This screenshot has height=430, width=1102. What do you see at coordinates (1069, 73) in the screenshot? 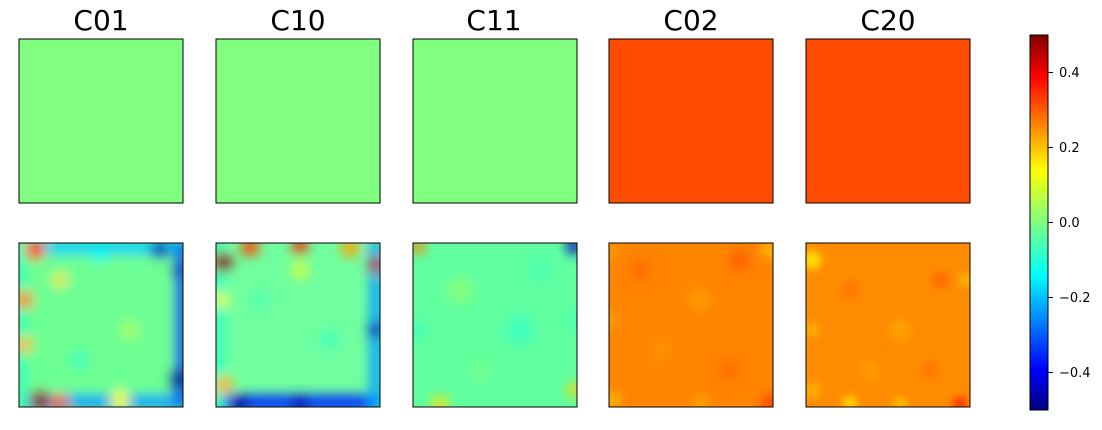
I see `colorbar-tick-label: 0.4` at bounding box center [1069, 73].